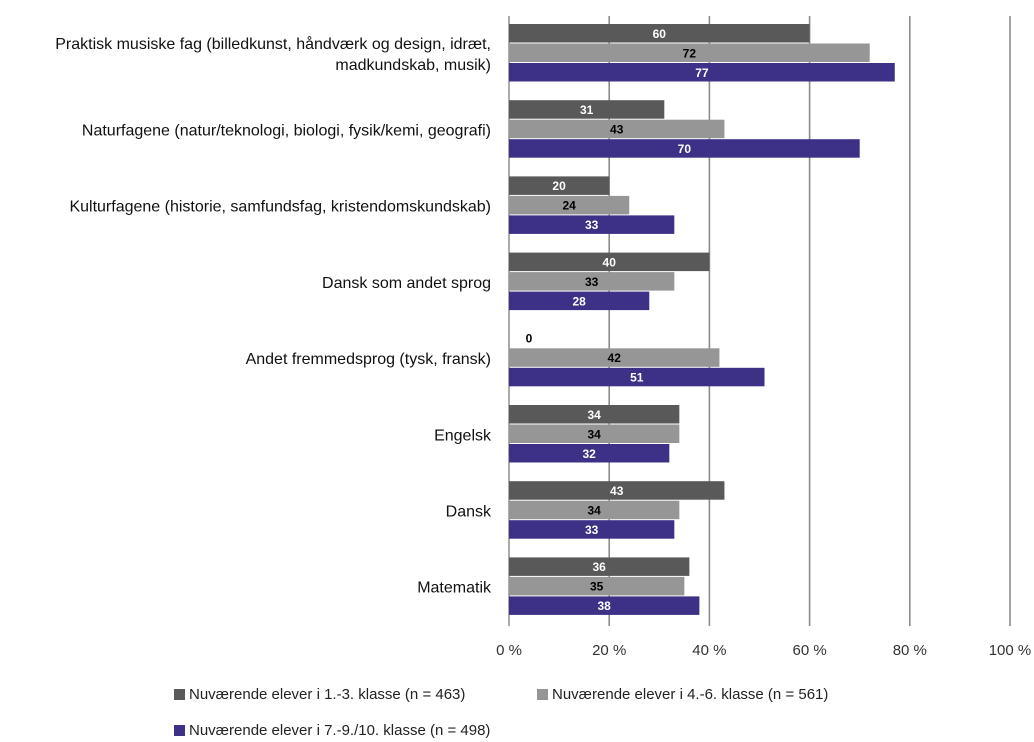 The image size is (1034, 742). What do you see at coordinates (463, 435) in the screenshot?
I see `category-label: Engelsk` at bounding box center [463, 435].